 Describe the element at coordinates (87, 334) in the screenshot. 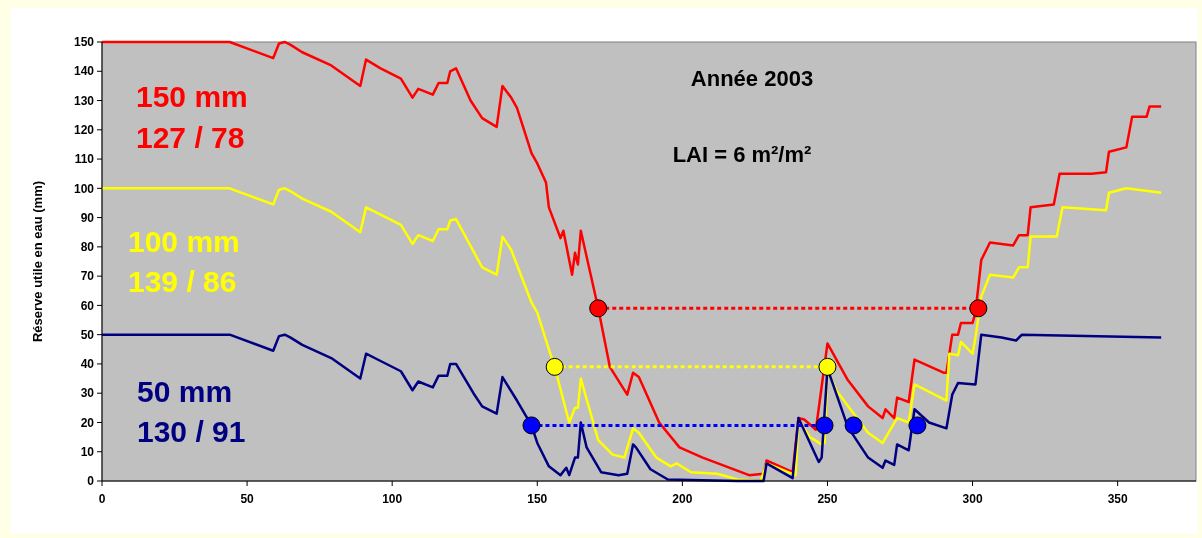

I see `y-tick-label: 50` at that location.